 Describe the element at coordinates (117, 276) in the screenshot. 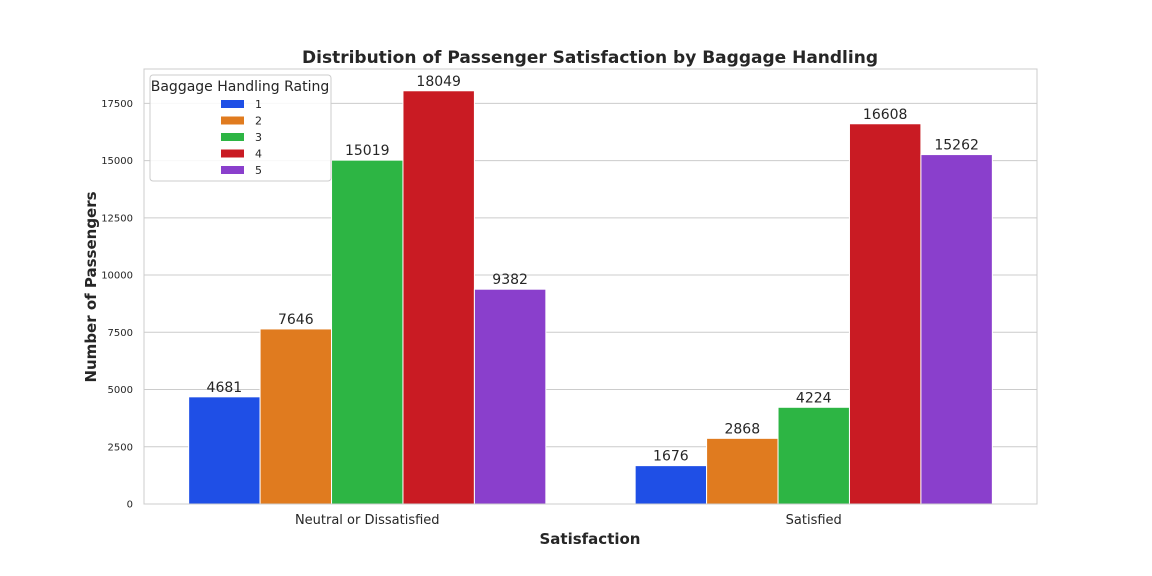

I see `y-tick-label: 10000` at that location.